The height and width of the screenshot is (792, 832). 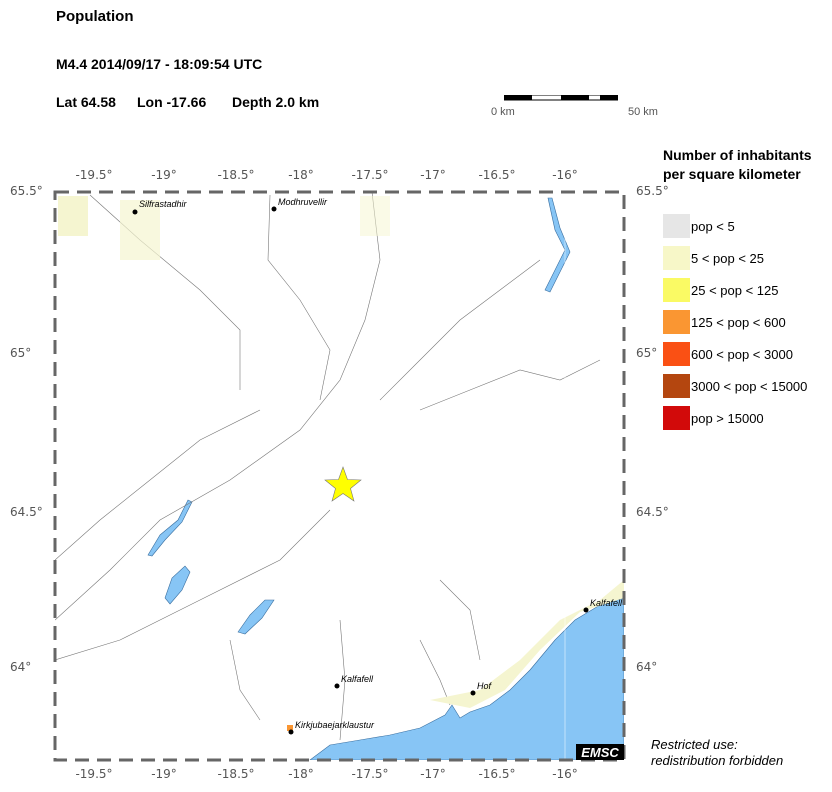 I want to click on legend-item: pop > 15000, so click(x=713, y=418).